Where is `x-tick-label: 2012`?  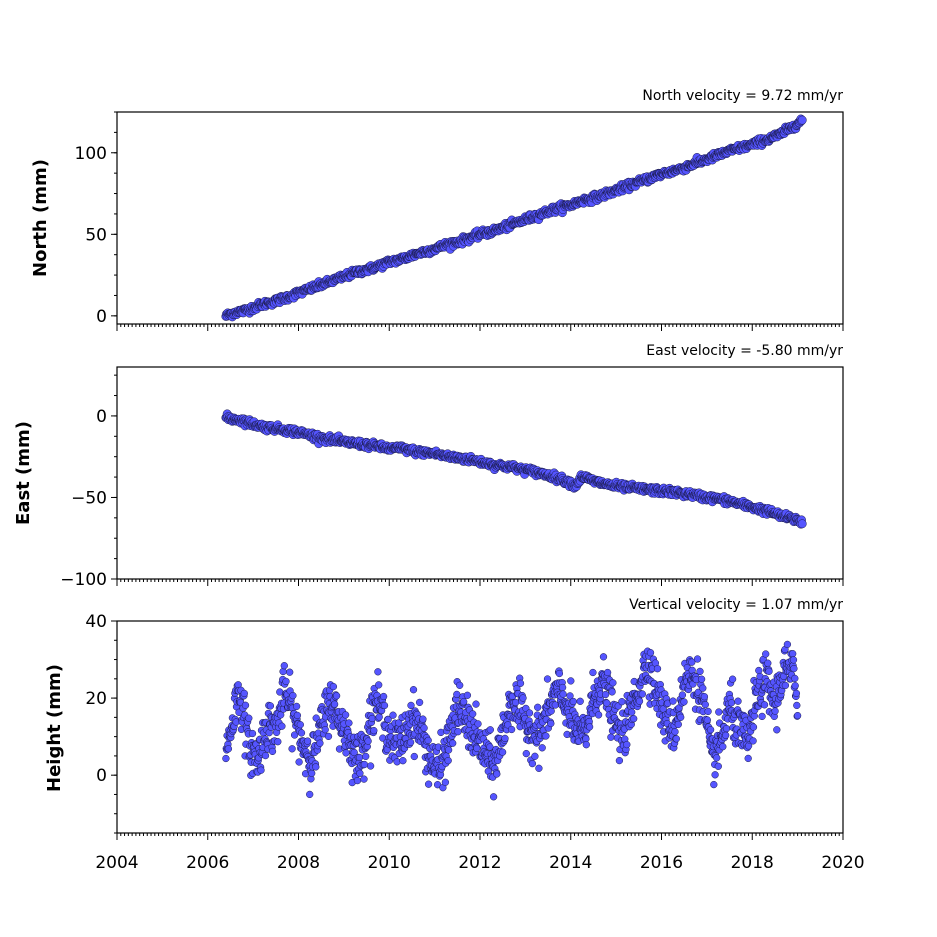
x-tick-label: 2012 is located at coordinates (479, 863).